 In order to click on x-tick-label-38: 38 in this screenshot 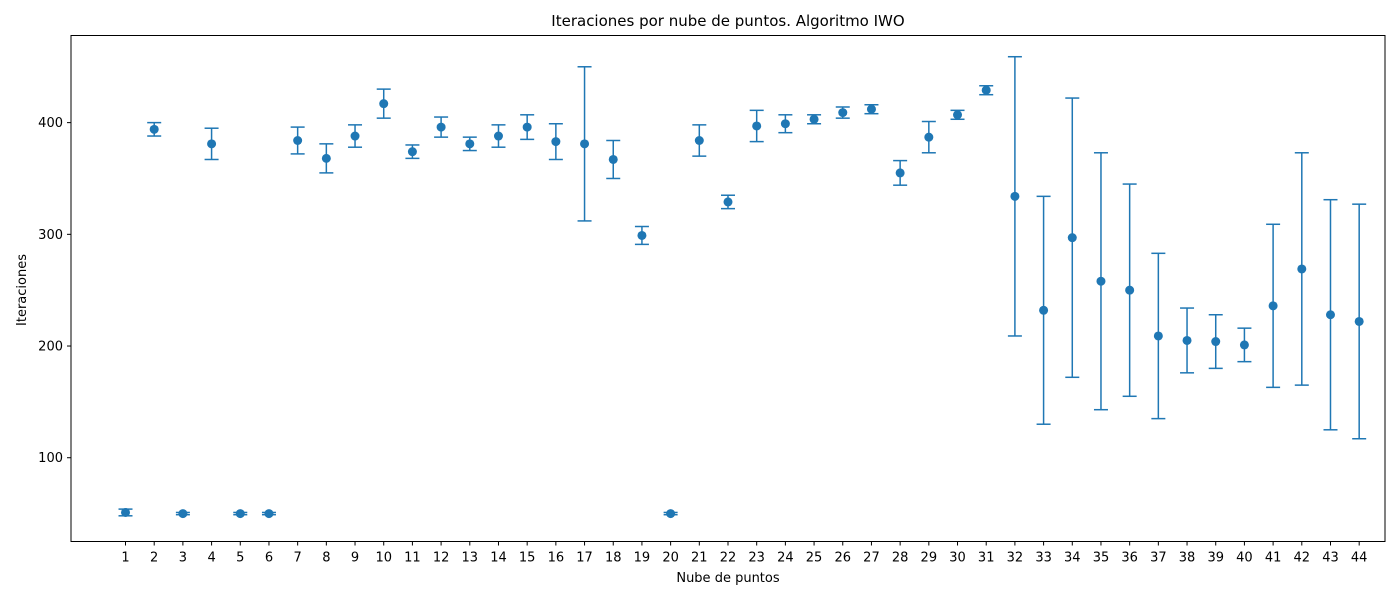, I will do `click(1187, 558)`.